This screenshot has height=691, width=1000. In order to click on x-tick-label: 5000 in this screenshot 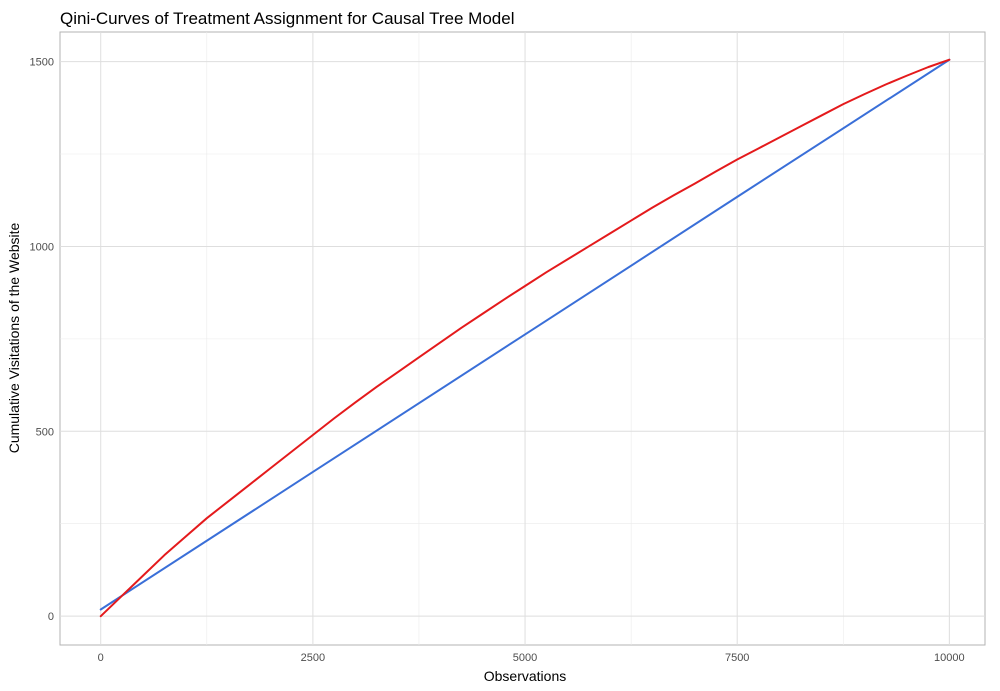, I will do `click(525, 658)`.